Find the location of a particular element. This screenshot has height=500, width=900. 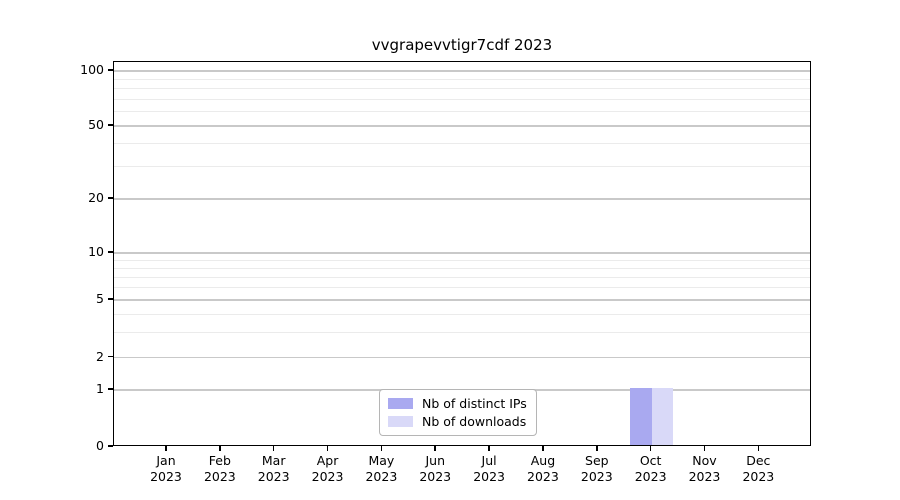

x-tick-label-month: Jun is located at coordinates (435, 460).